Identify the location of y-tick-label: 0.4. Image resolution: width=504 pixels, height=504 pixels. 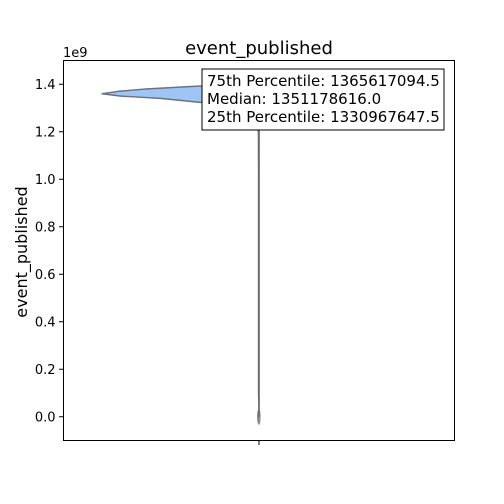
(45, 322).